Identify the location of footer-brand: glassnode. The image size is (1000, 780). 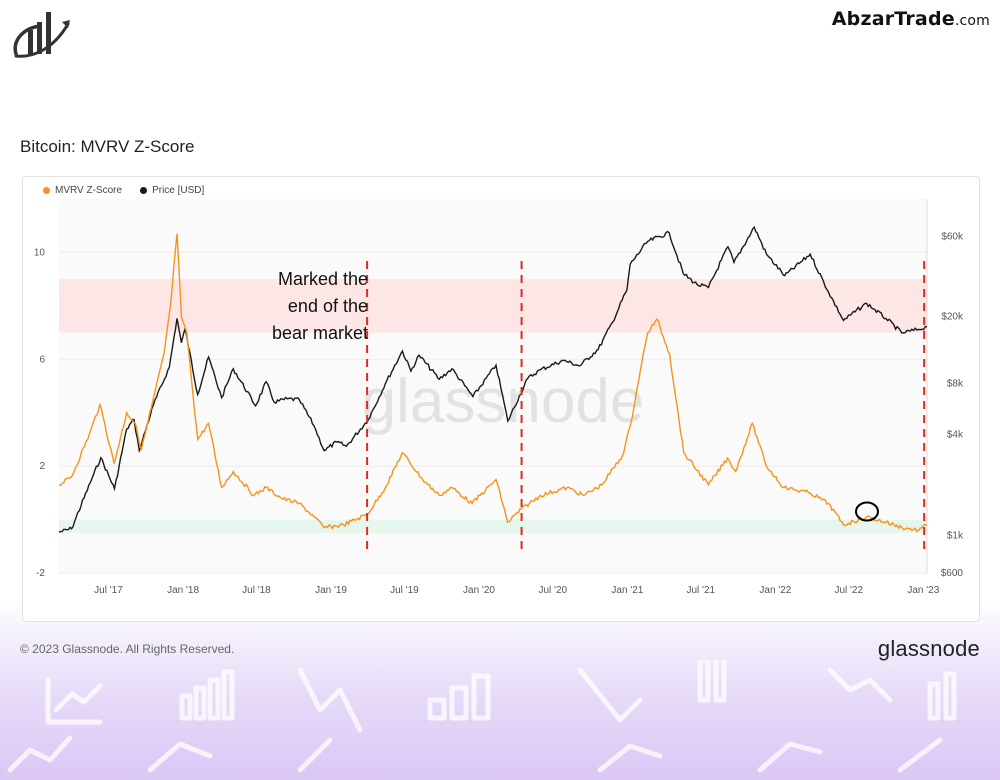
(928, 648).